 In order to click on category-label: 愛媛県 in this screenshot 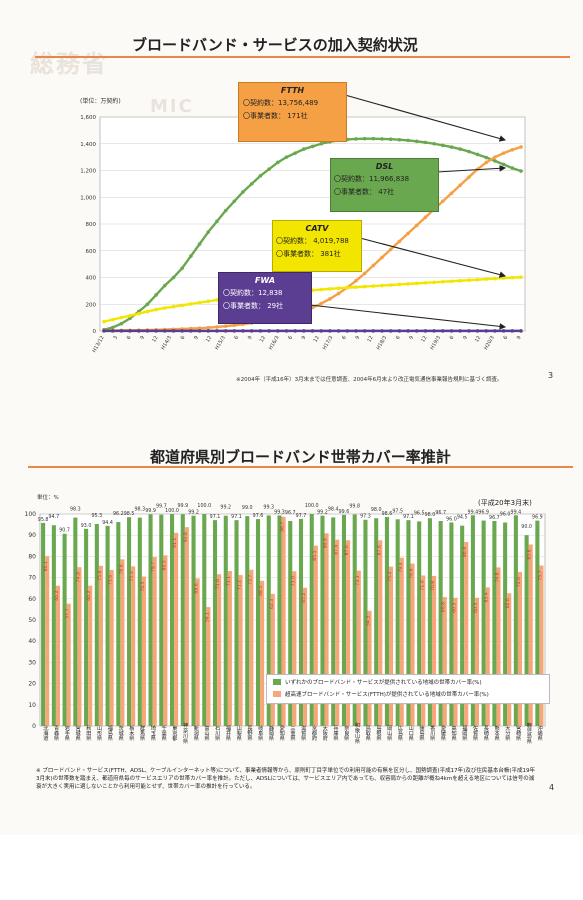, I will do `click(443, 733)`.